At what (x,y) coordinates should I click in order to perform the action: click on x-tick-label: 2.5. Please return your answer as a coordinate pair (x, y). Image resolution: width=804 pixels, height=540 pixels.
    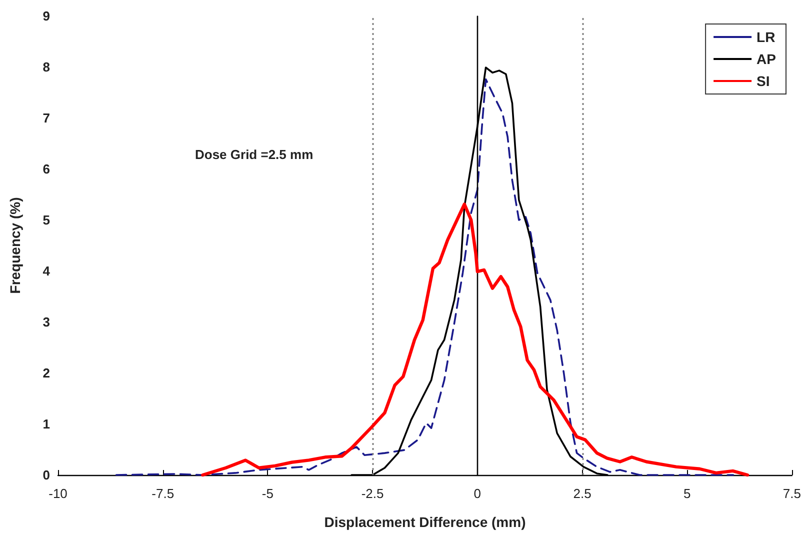
    Looking at the image, I should click on (582, 493).